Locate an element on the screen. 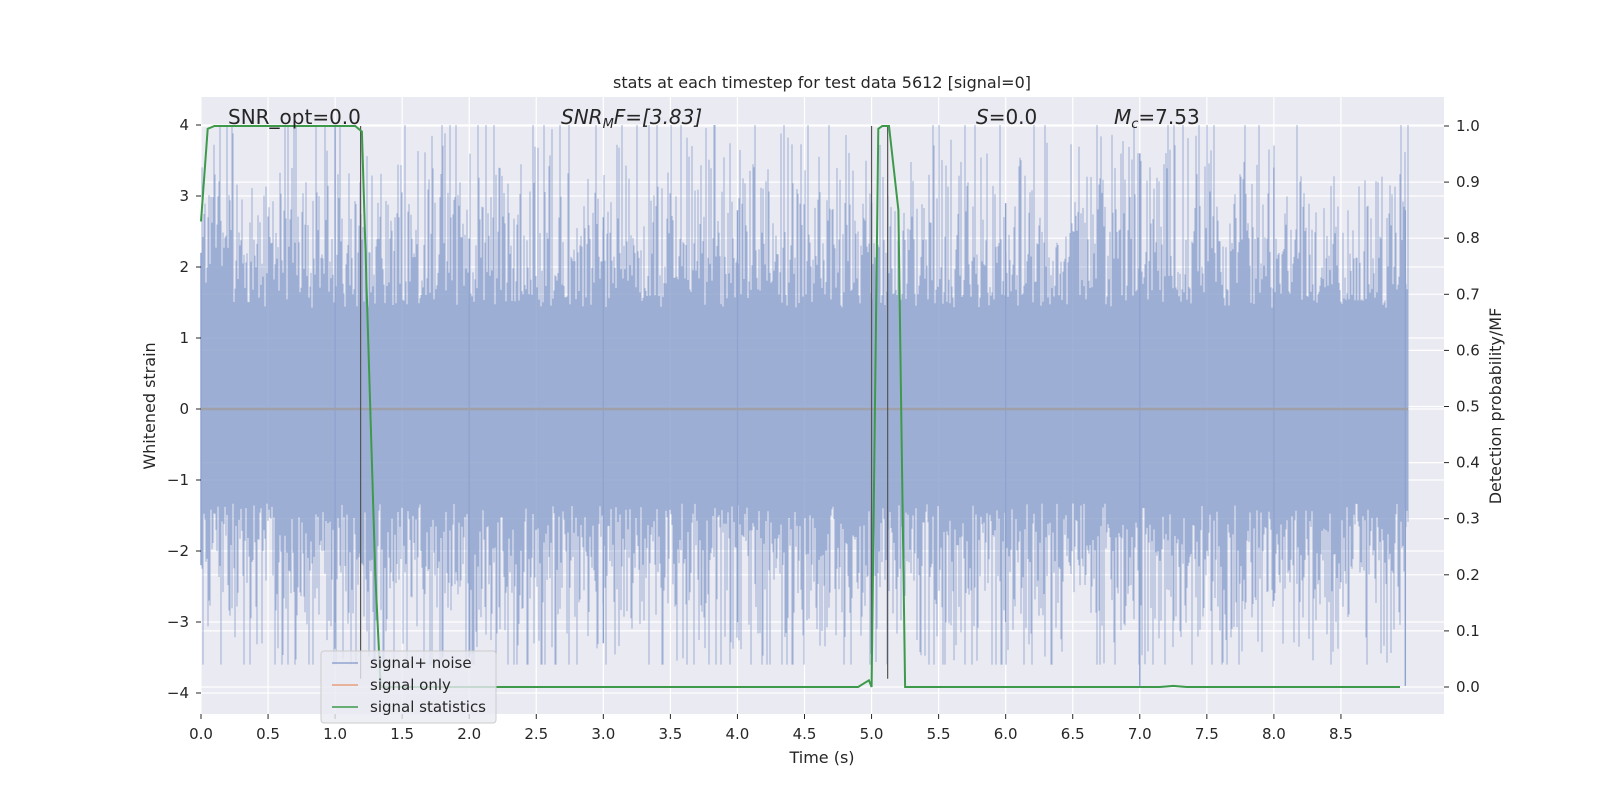 This screenshot has width=1600, height=804. y-right-tick-label: 0.7 is located at coordinates (1468, 294).